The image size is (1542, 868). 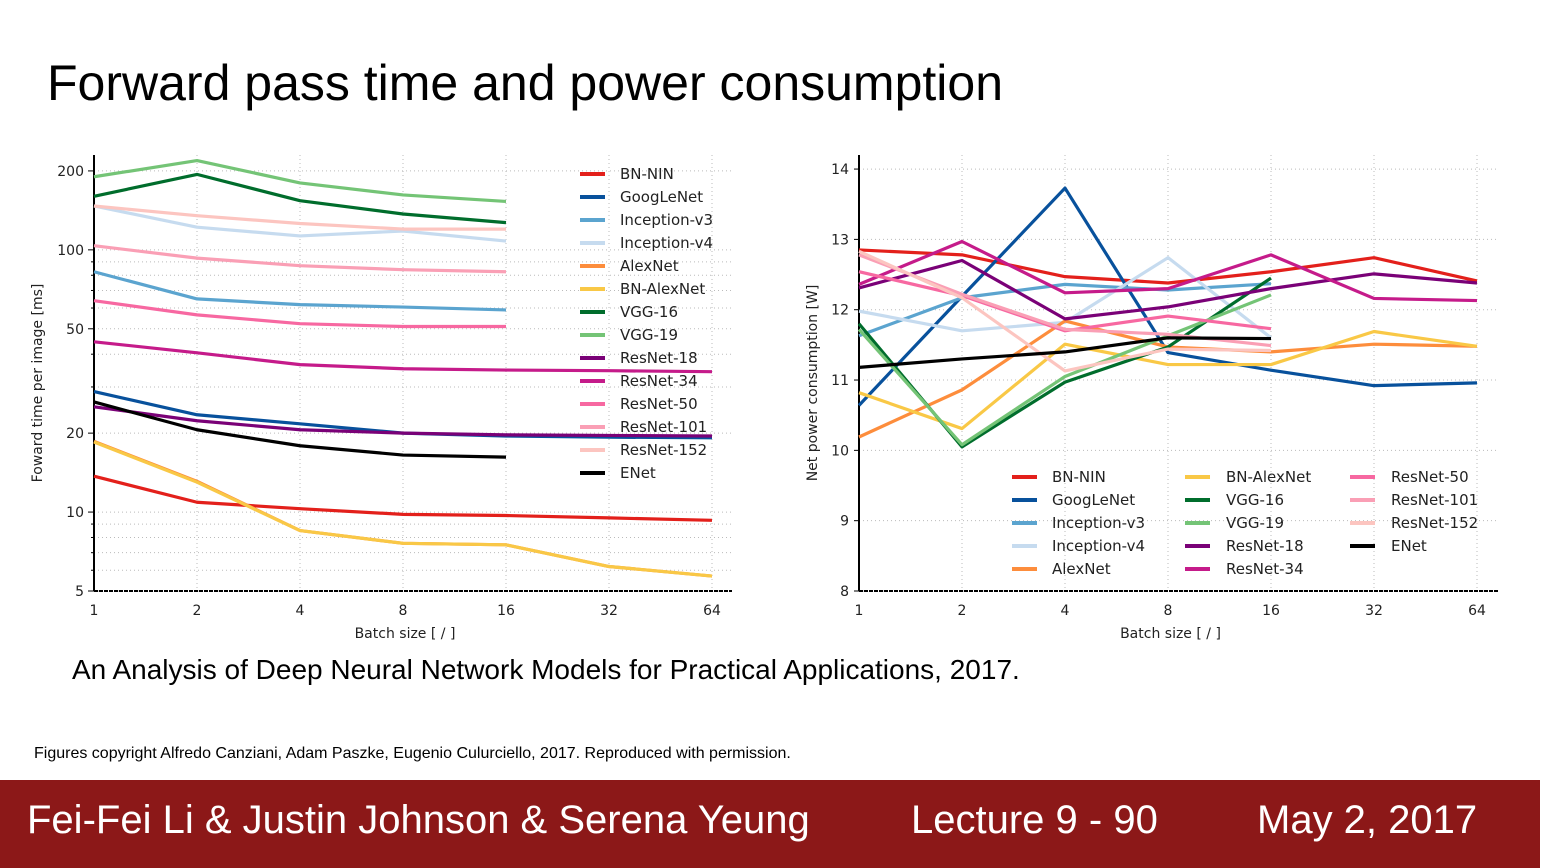 I want to click on y-tick-label: 11, so click(x=840, y=381).